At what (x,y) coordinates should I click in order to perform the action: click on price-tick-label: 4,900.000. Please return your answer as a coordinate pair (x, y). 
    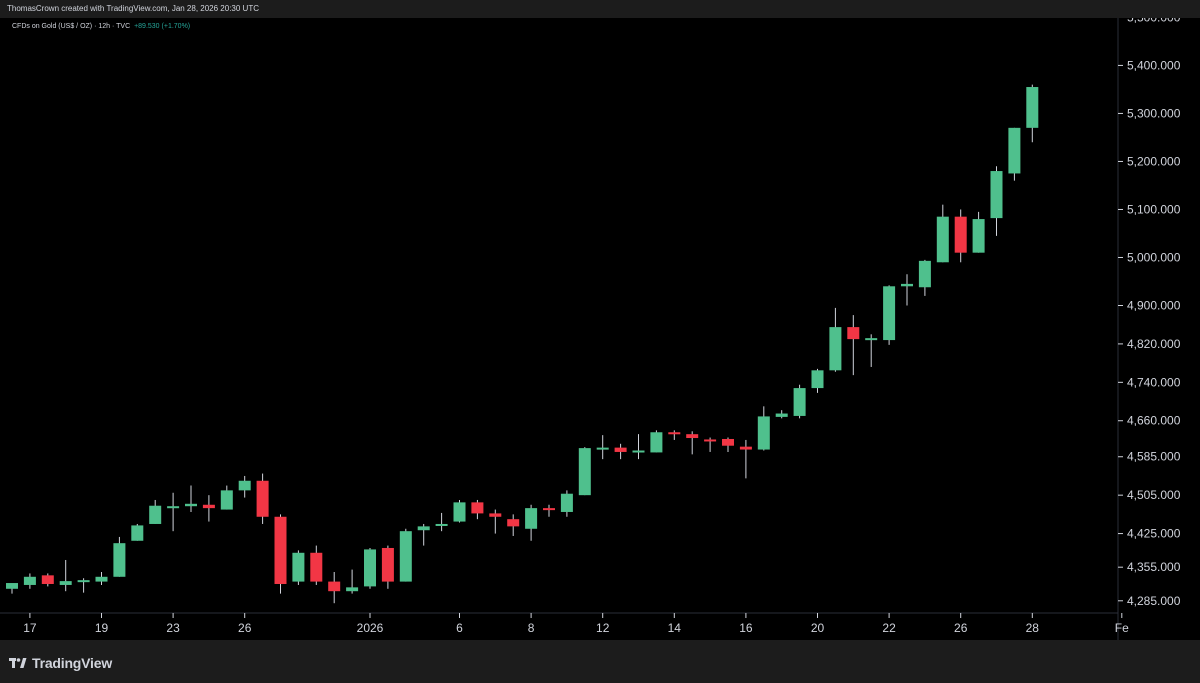
    Looking at the image, I should click on (1154, 305).